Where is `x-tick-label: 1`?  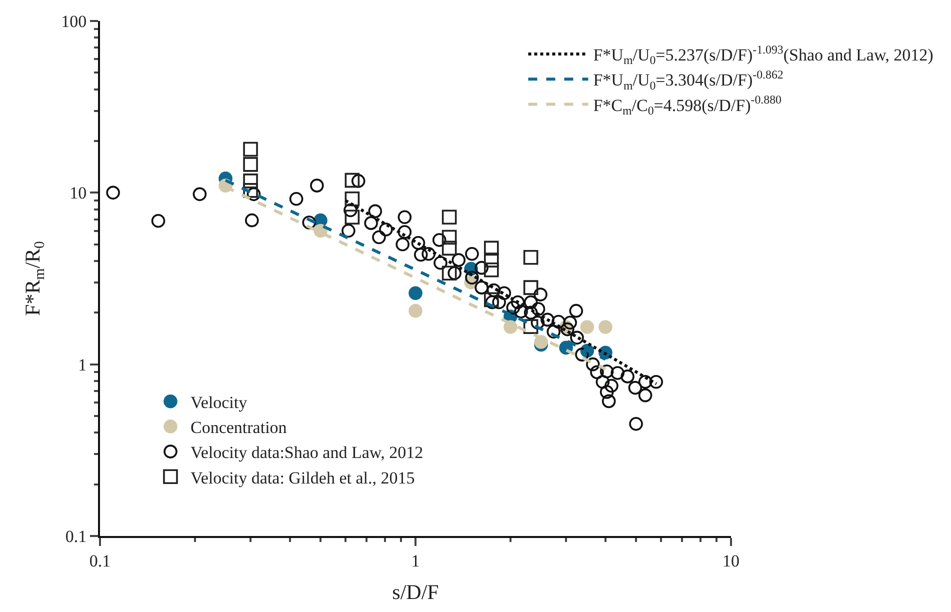
x-tick-label: 1 is located at coordinates (415, 560).